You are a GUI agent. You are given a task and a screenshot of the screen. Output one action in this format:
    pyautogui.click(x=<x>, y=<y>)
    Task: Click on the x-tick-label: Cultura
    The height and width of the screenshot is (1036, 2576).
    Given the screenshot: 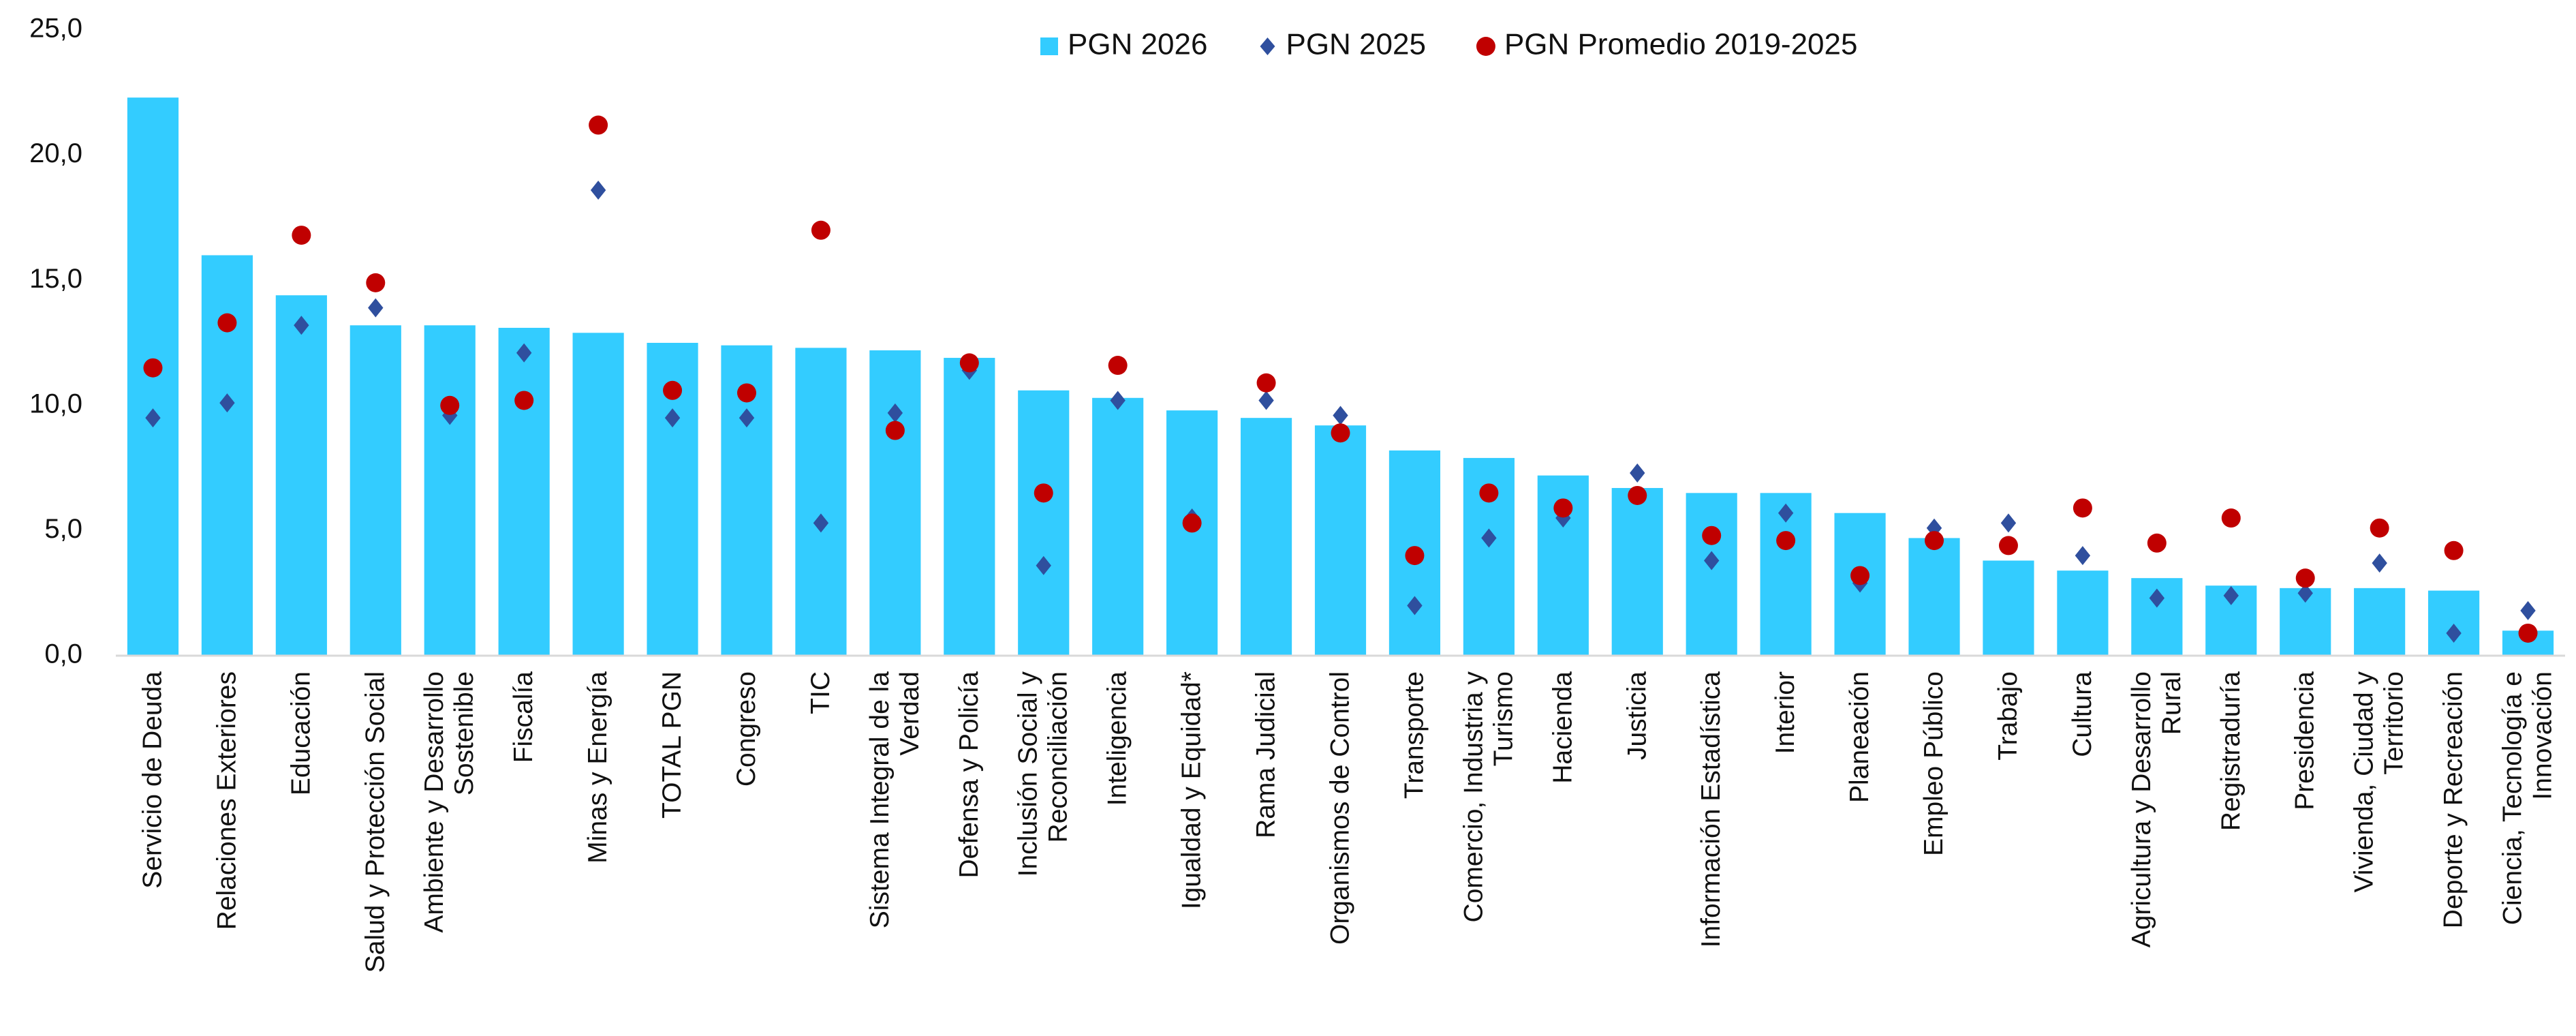 What is the action you would take?
    pyautogui.click(x=2082, y=714)
    